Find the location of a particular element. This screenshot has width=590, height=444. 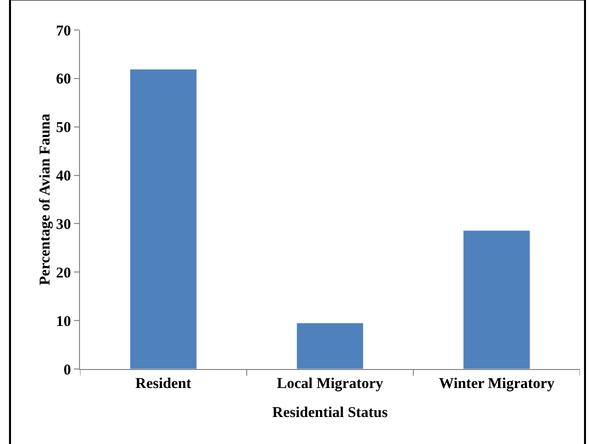

x-axis-title: Residential Status is located at coordinates (330, 413).